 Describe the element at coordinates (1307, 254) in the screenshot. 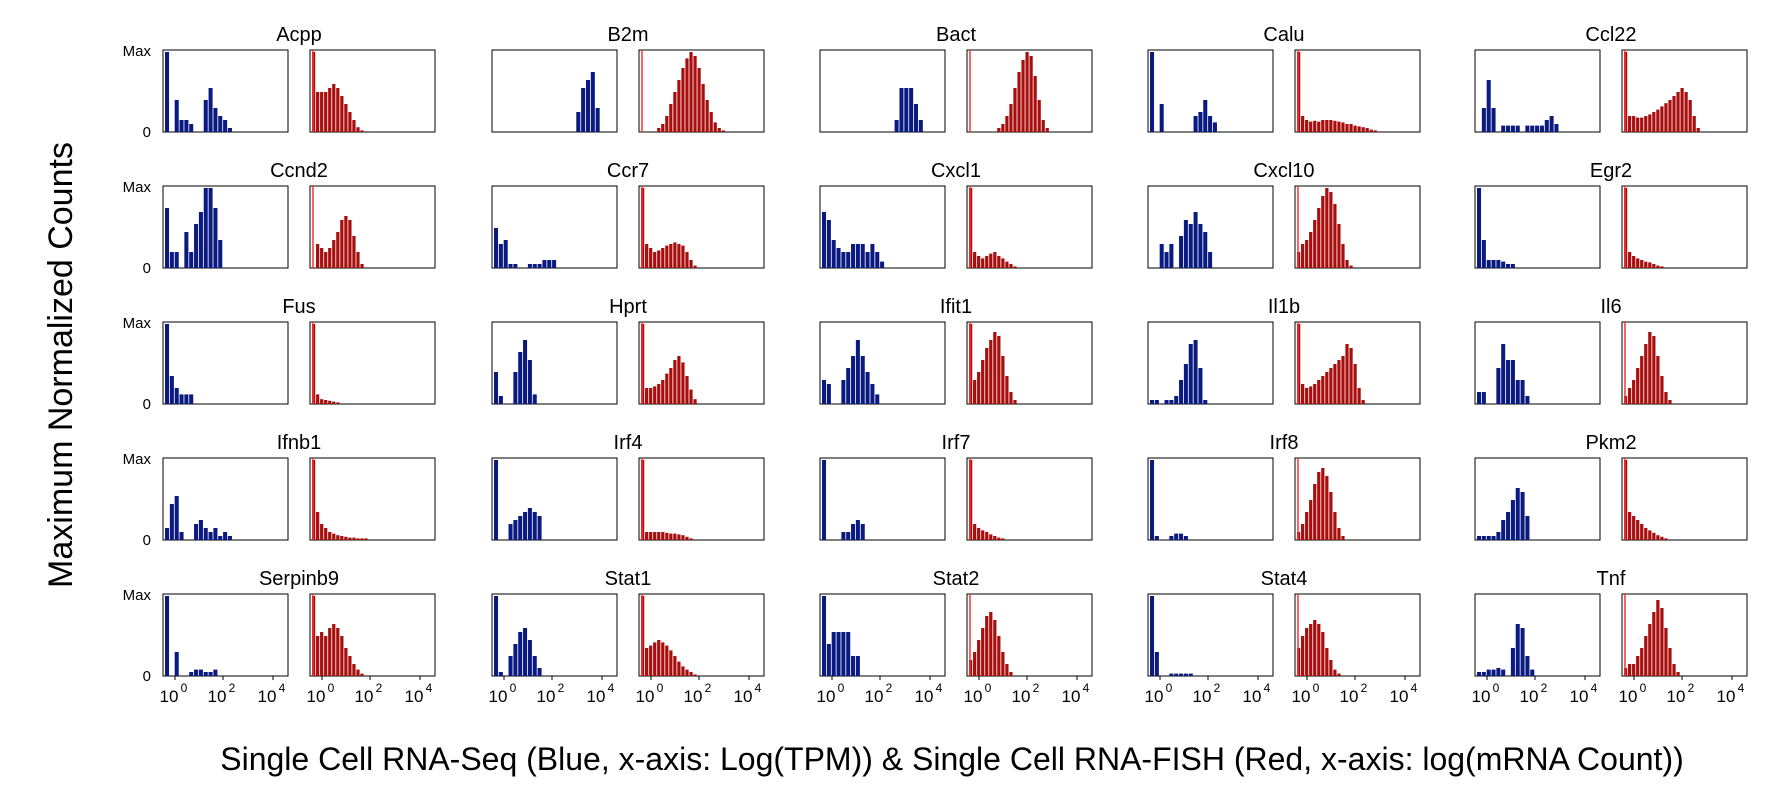

I see `fish-hist-cxcl10-bar` at that location.